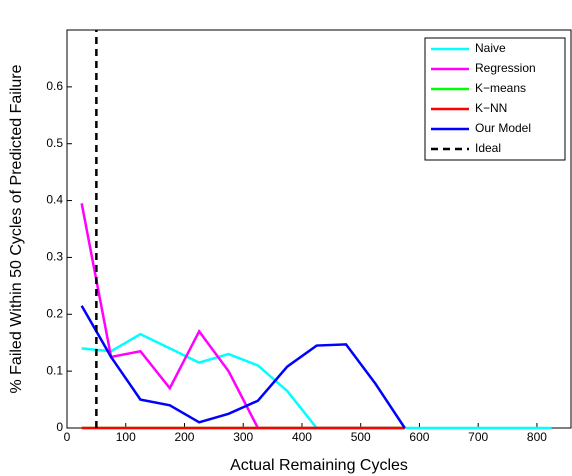 This screenshot has width=572, height=476. Describe the element at coordinates (361, 437) in the screenshot. I see `x-tick-label: 500` at that location.